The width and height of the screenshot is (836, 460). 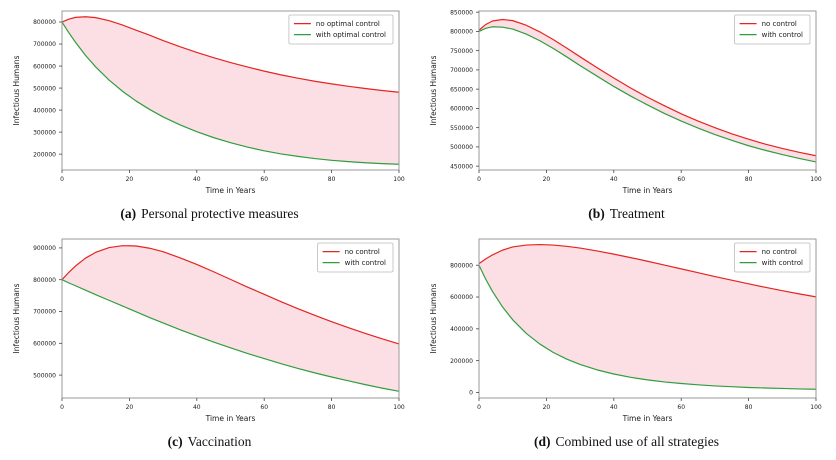 What do you see at coordinates (542, 441) in the screenshot?
I see `caption-d-label: (d)` at bounding box center [542, 441].